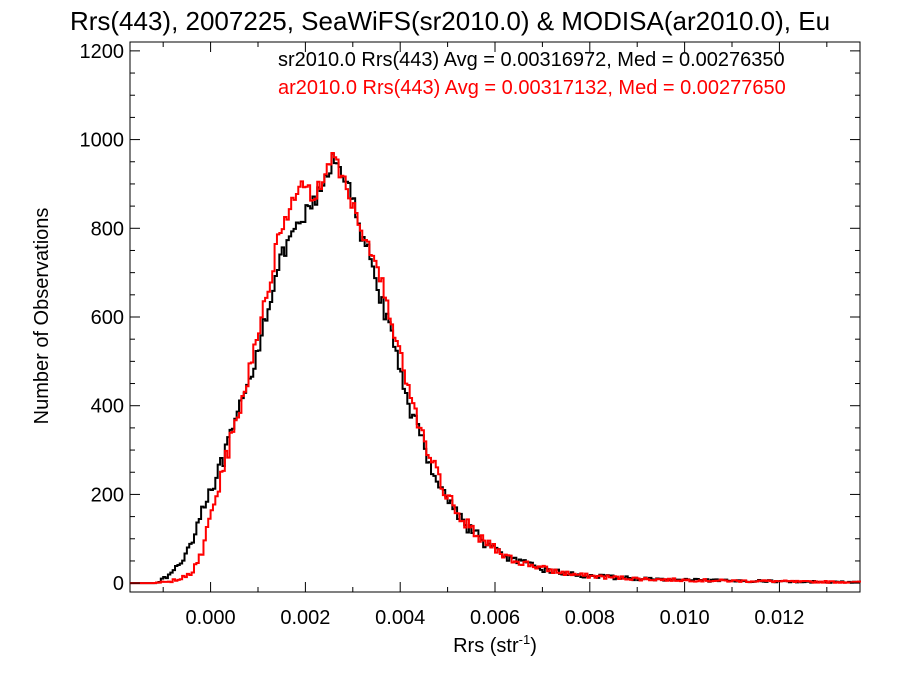  I want to click on x-tick-label: 0.008, so click(590, 618).